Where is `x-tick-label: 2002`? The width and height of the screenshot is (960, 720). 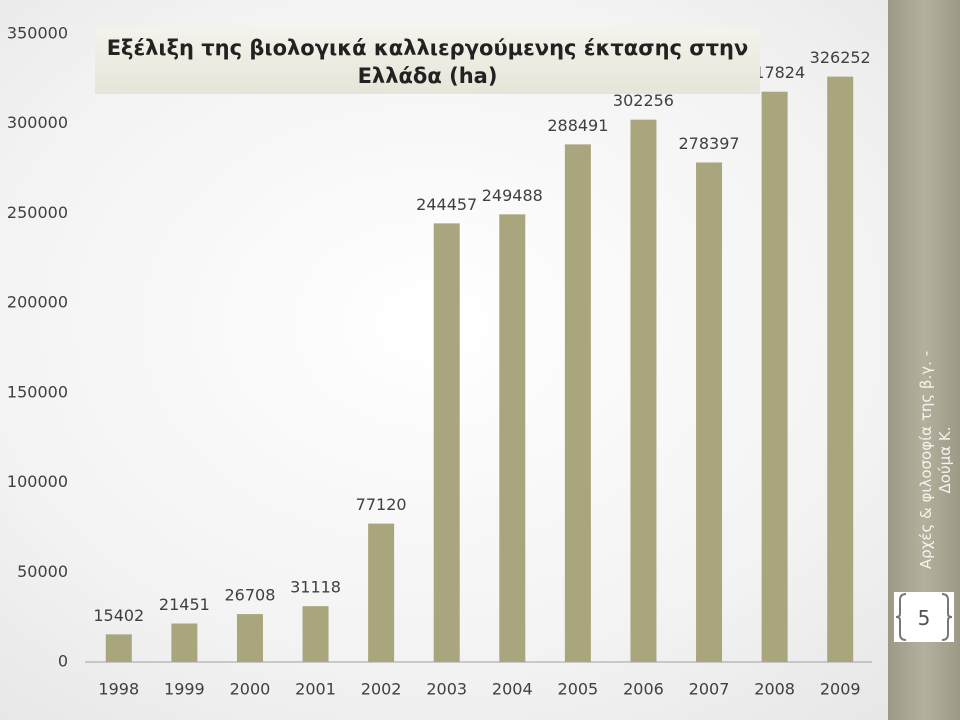 x-tick-label: 2002 is located at coordinates (381, 689).